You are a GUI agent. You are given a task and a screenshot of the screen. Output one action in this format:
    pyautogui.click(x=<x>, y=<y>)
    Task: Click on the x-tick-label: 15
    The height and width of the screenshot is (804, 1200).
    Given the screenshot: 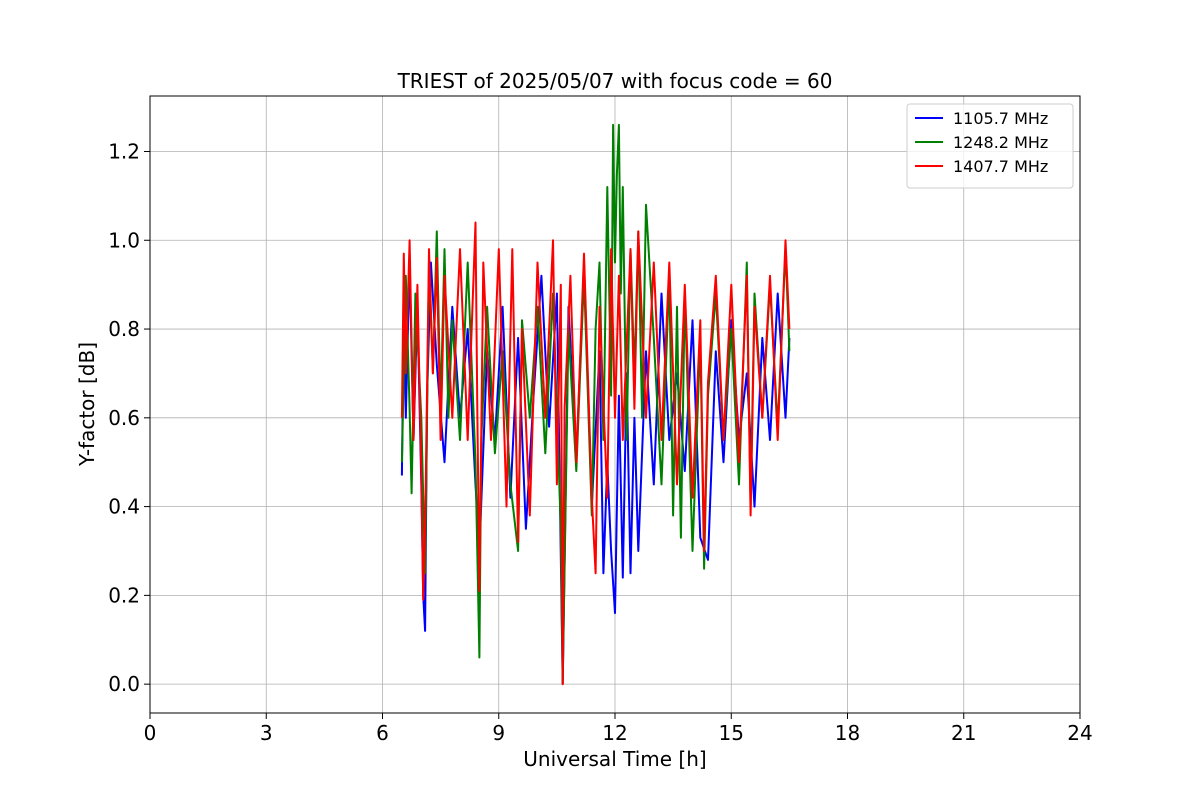 What is the action you would take?
    pyautogui.click(x=731, y=733)
    